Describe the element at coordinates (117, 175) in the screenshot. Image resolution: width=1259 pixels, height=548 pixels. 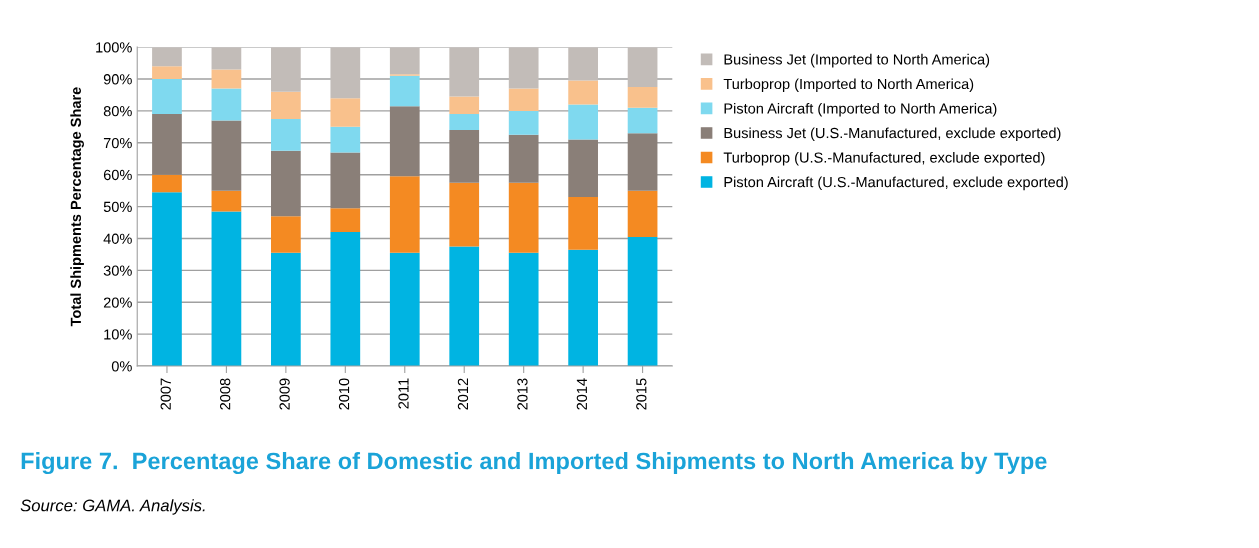
I see `y-tick-label: 60%` at that location.